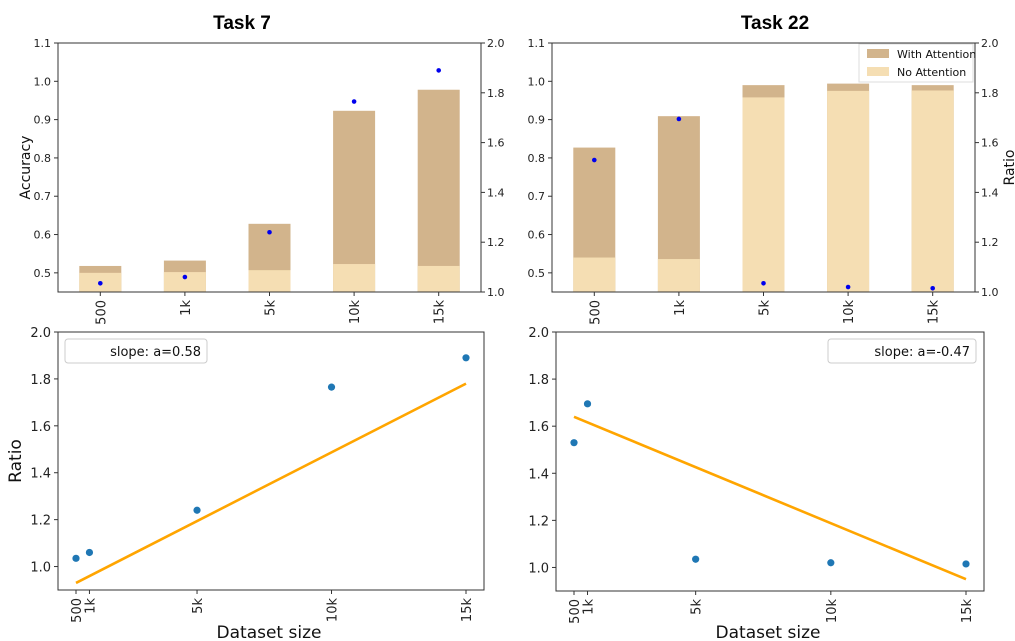  I want to click on legend-swatch-no-attention, so click(878, 71).